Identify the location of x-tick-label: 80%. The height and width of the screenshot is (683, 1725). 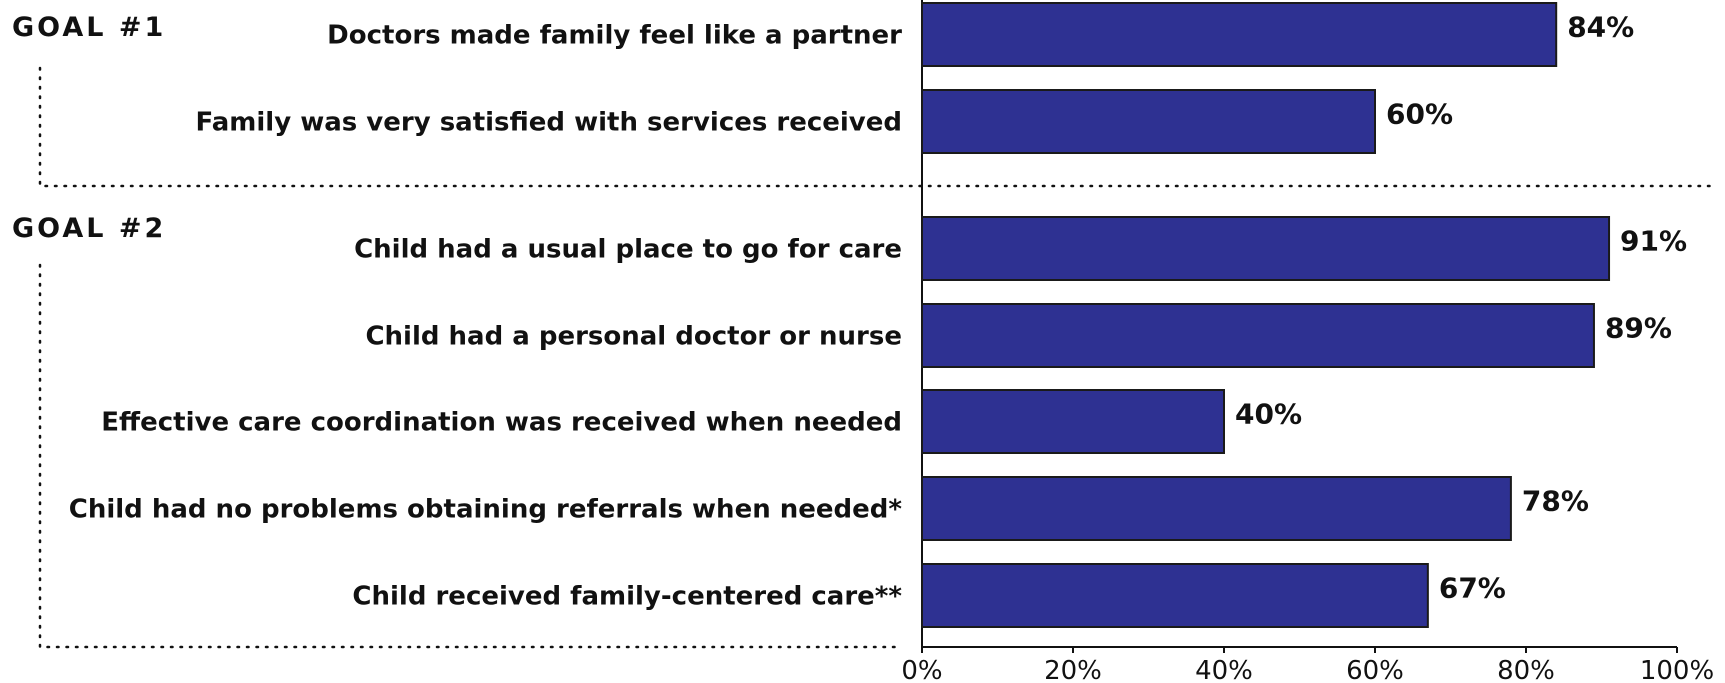
(1526, 669).